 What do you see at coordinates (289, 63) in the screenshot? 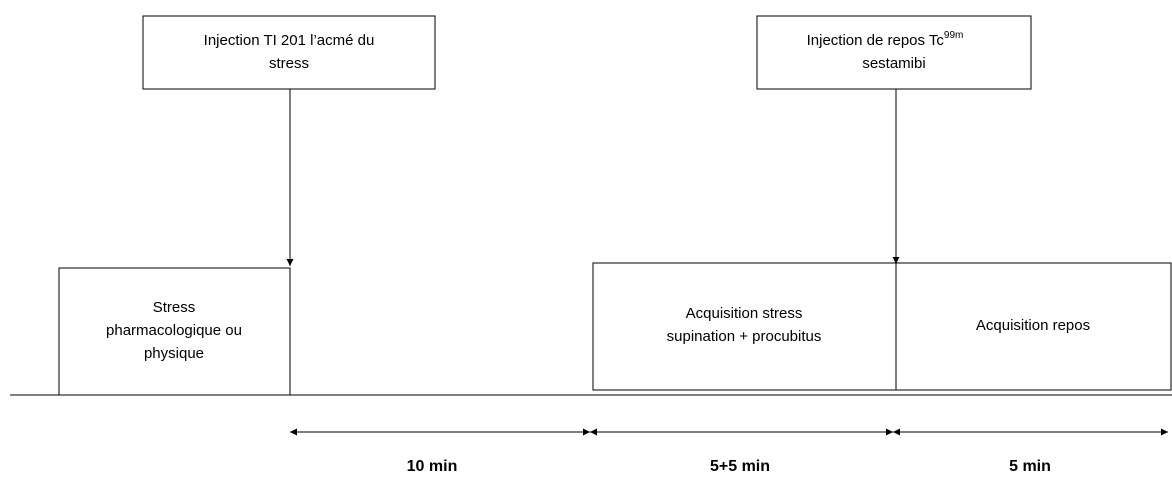
I see `injection-label: stress` at bounding box center [289, 63].